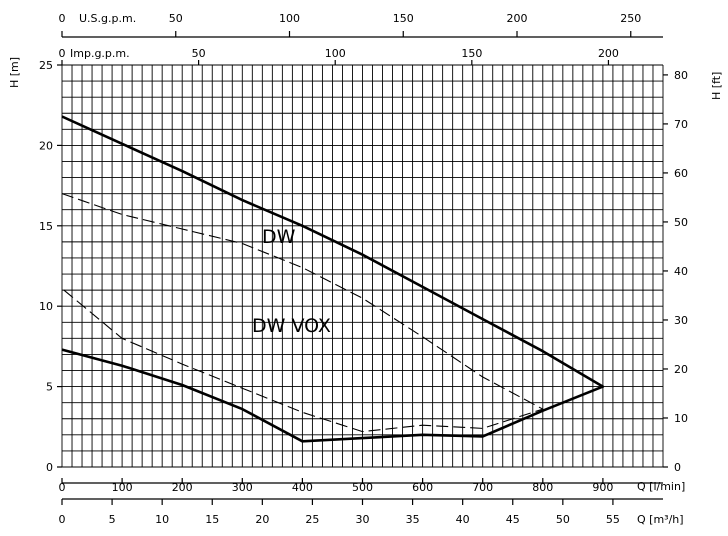 This screenshot has height=536, width=728. Describe the element at coordinates (482, 487) in the screenshot. I see `x-tick-label-lmin: 700` at that location.